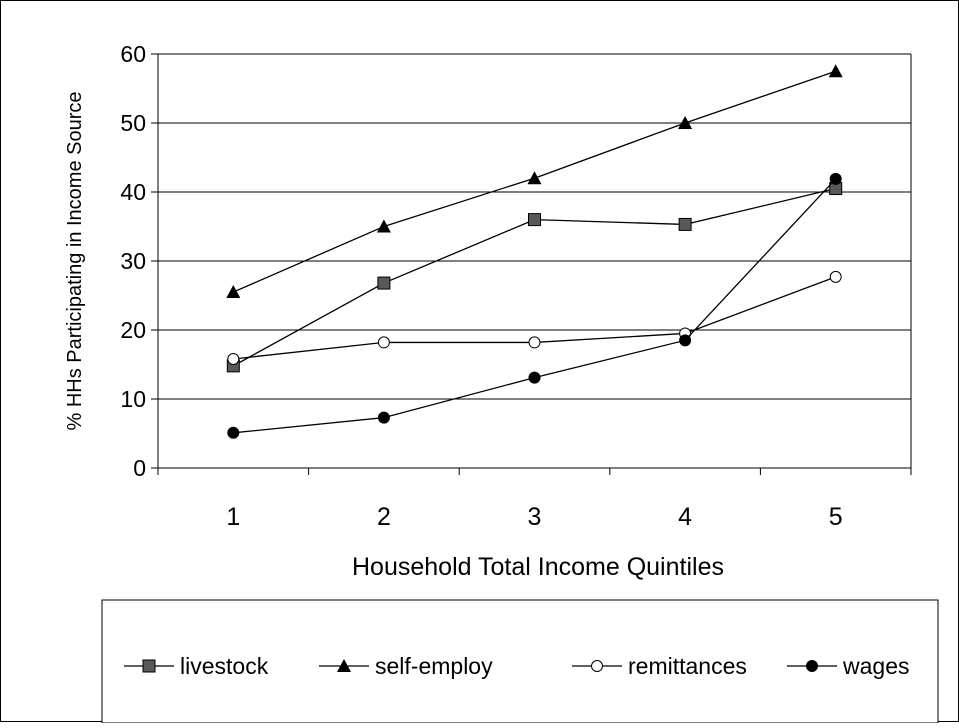  I want to click on y-tick-label: 60, so click(133, 54).